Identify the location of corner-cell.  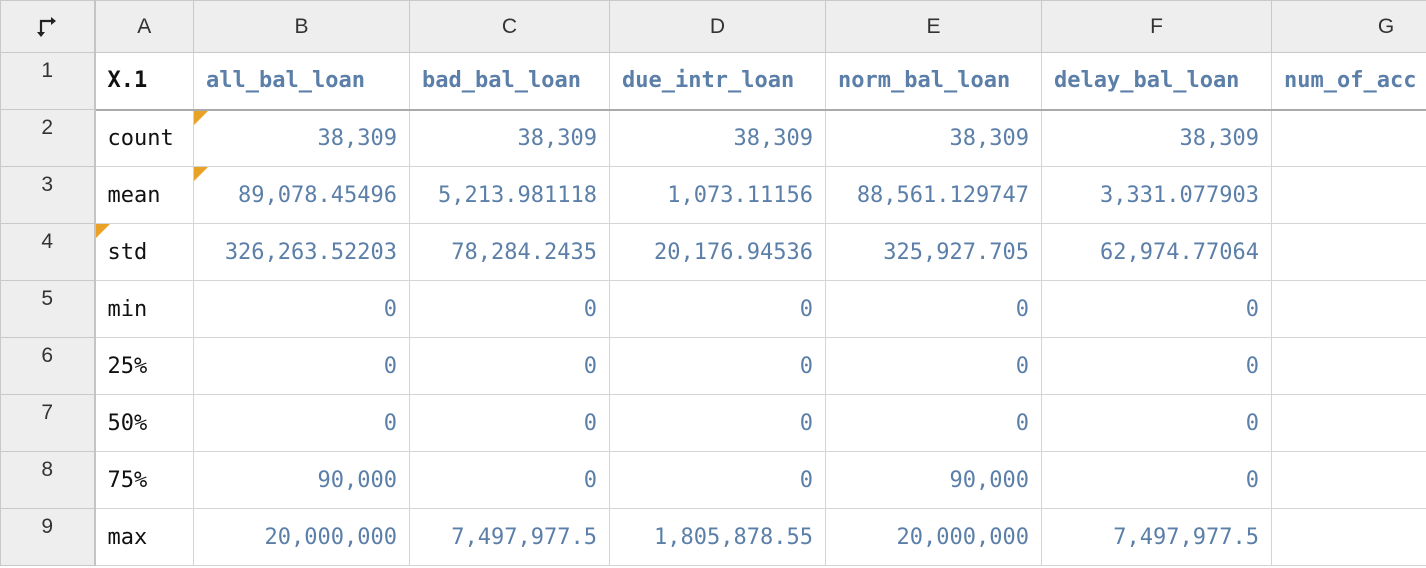
(48, 26).